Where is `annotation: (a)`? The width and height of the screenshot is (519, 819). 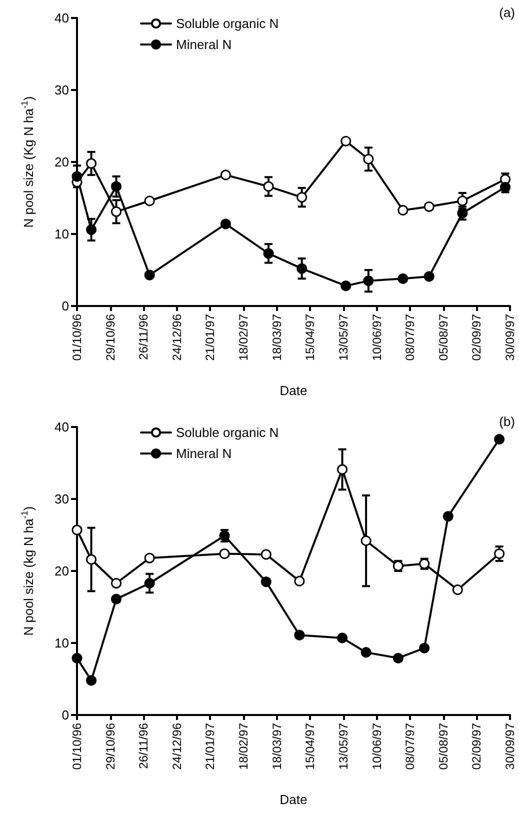 annotation: (a) is located at coordinates (507, 12).